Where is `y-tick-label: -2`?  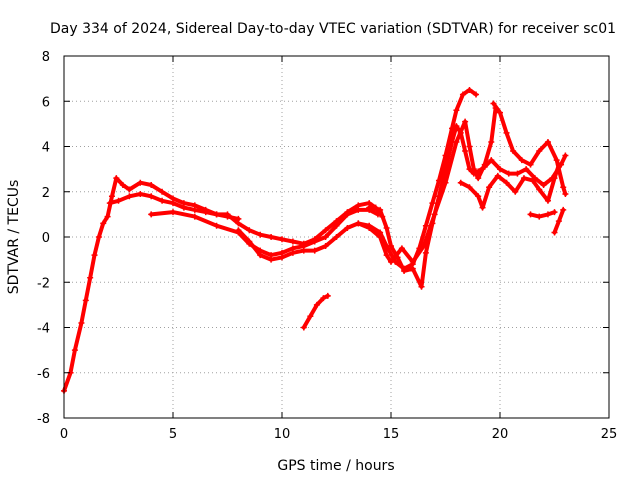 y-tick-label: -2 is located at coordinates (43, 283).